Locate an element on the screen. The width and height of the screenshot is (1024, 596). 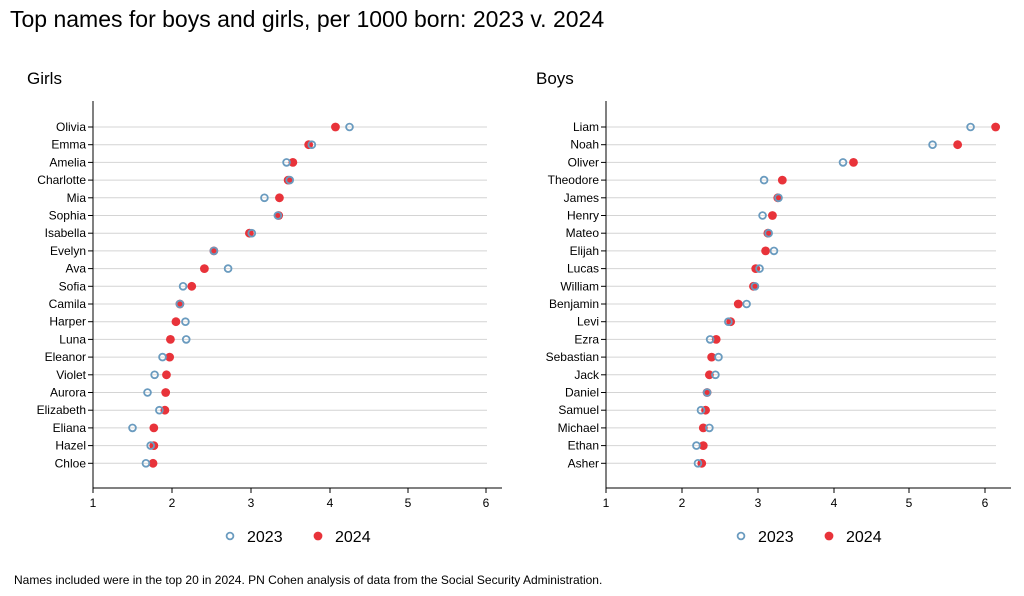
name-label: Liam is located at coordinates (586, 127).